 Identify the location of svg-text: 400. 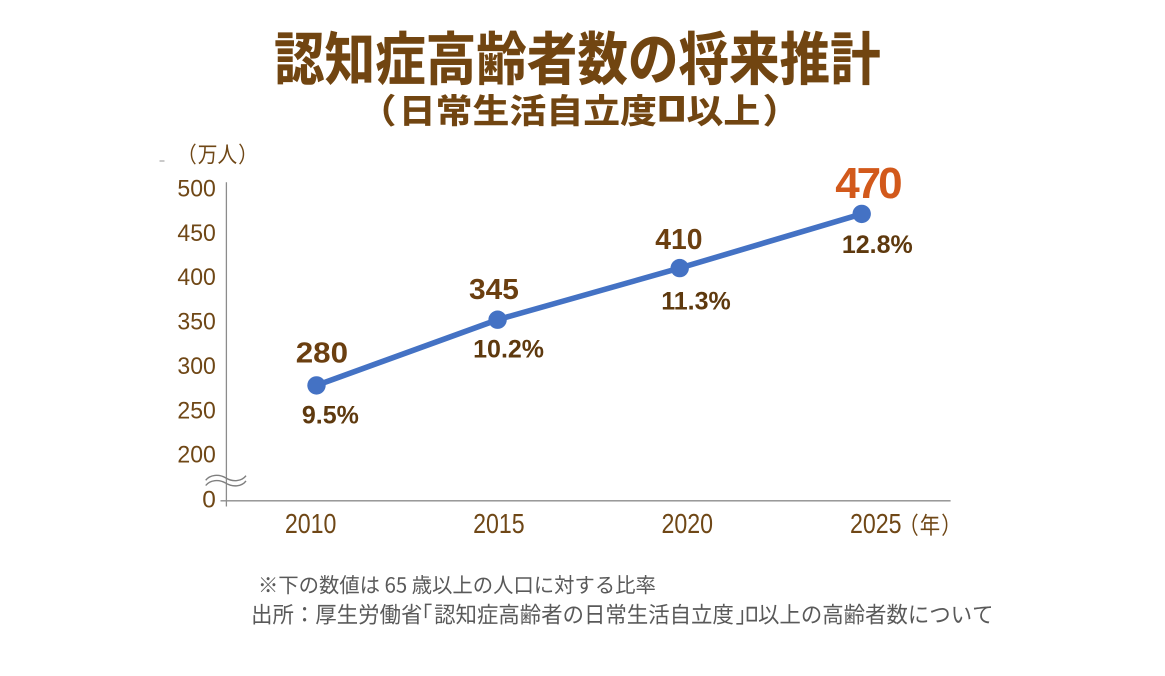
(196, 277).